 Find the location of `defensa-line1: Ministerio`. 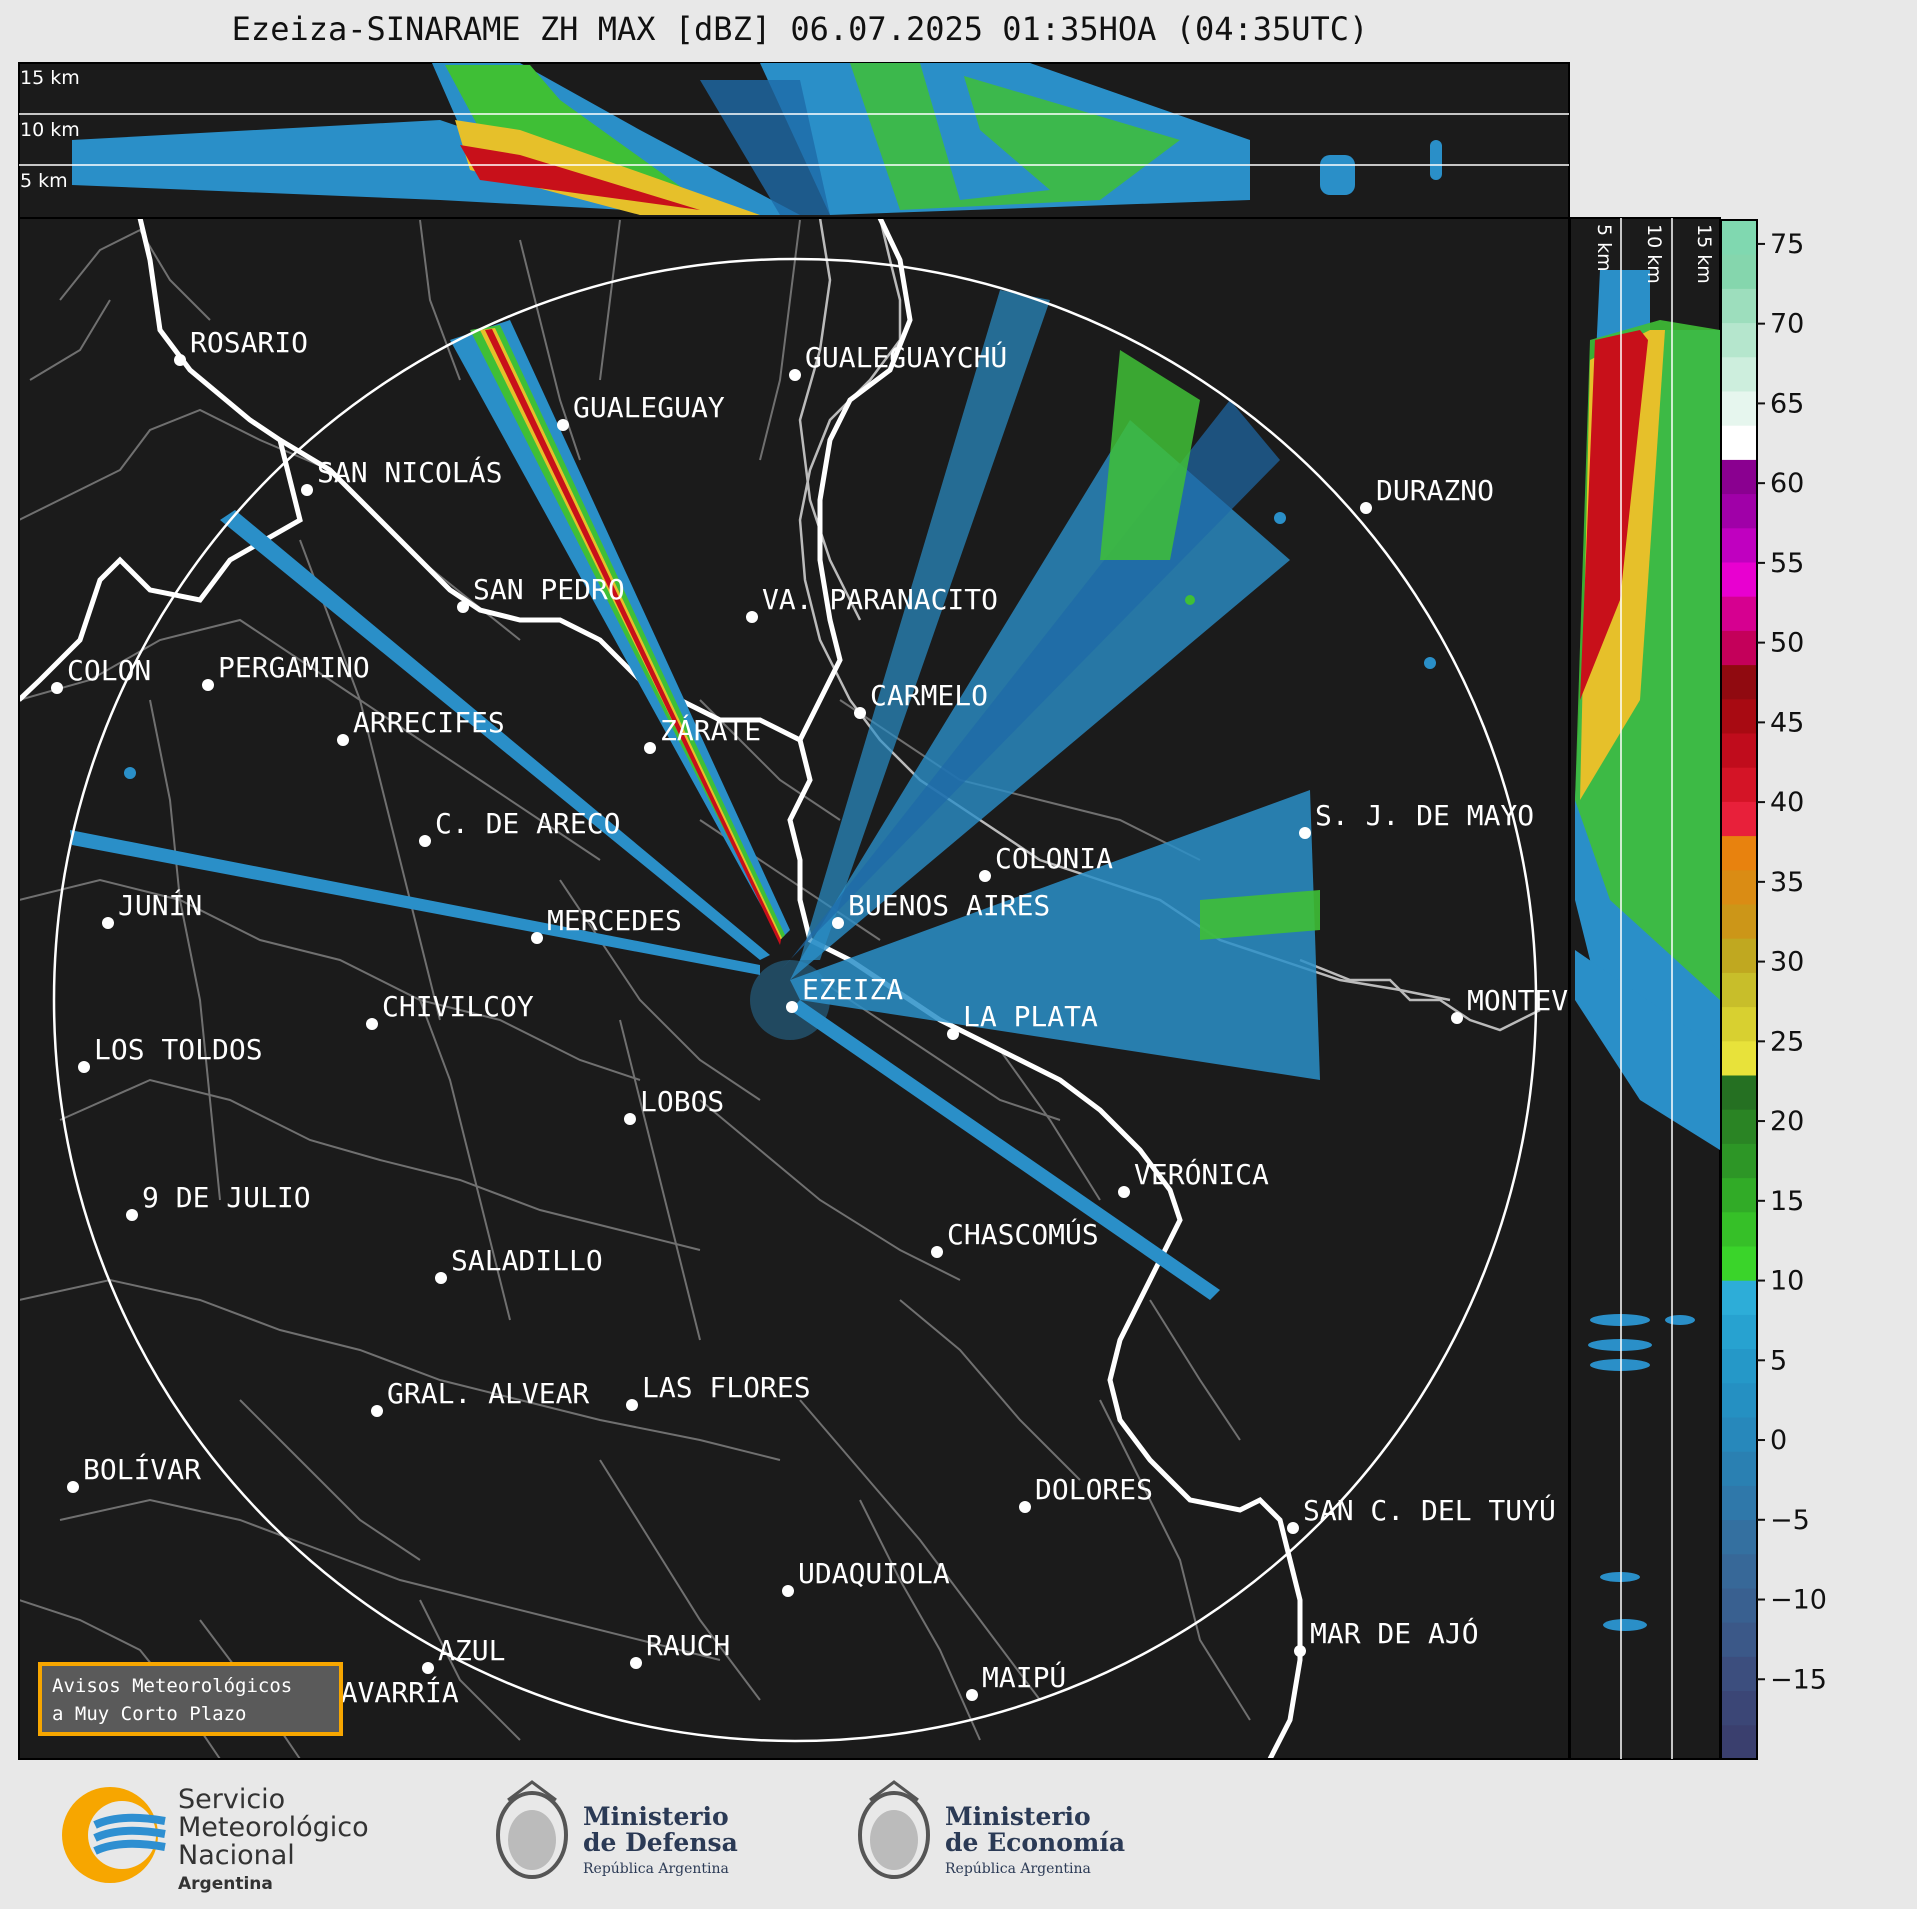

defensa-line1: Ministerio is located at coordinates (656, 1816).